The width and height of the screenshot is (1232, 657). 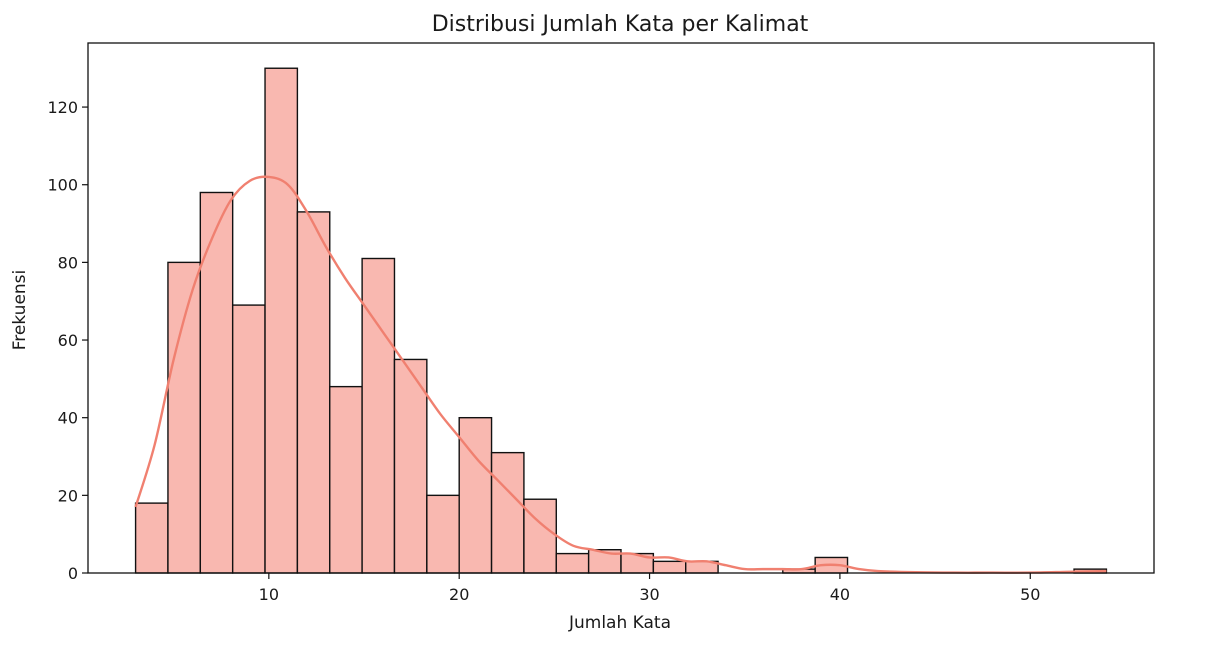 I want to click on y-tick-label: 20, so click(x=68, y=495).